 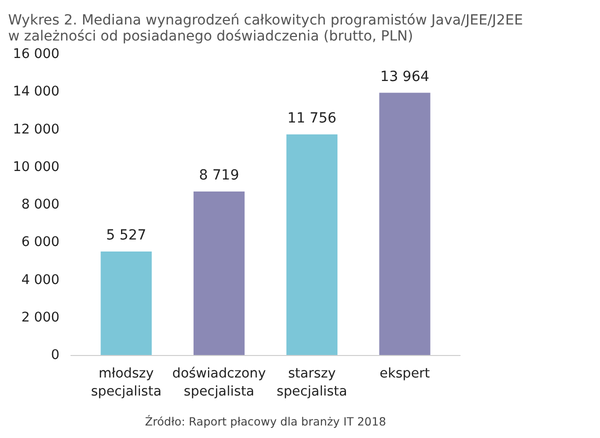 What do you see at coordinates (219, 383) in the screenshot?
I see `x-tick-label: doświadczony specjalista` at bounding box center [219, 383].